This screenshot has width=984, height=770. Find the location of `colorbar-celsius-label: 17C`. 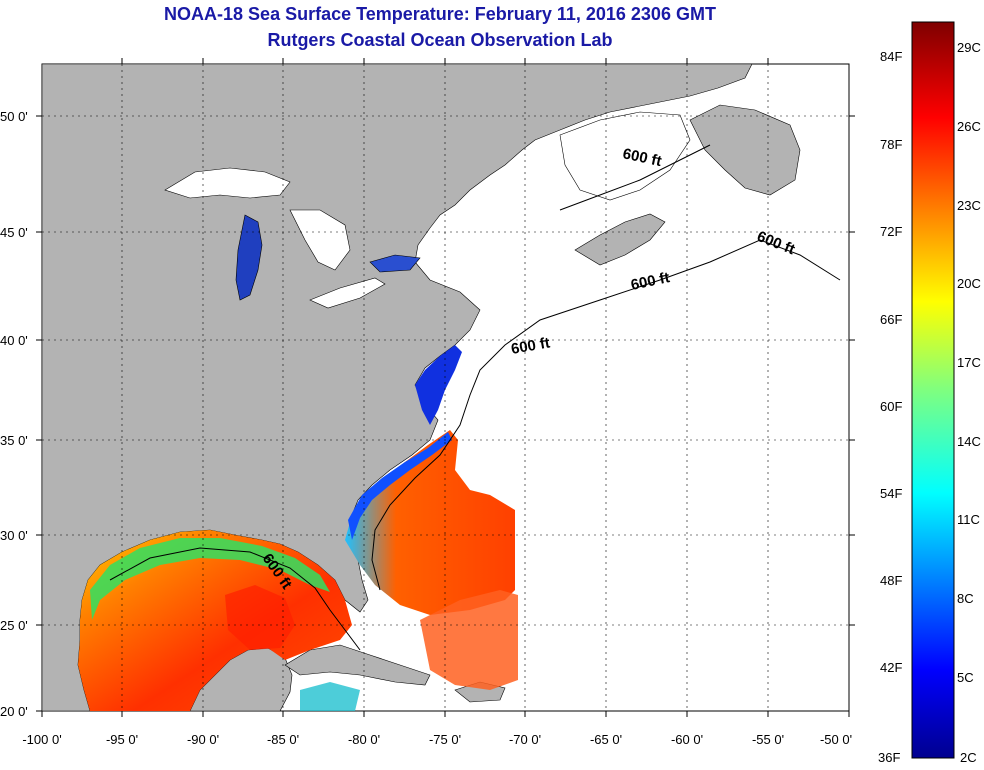

colorbar-celsius-label: 17C is located at coordinates (969, 362).